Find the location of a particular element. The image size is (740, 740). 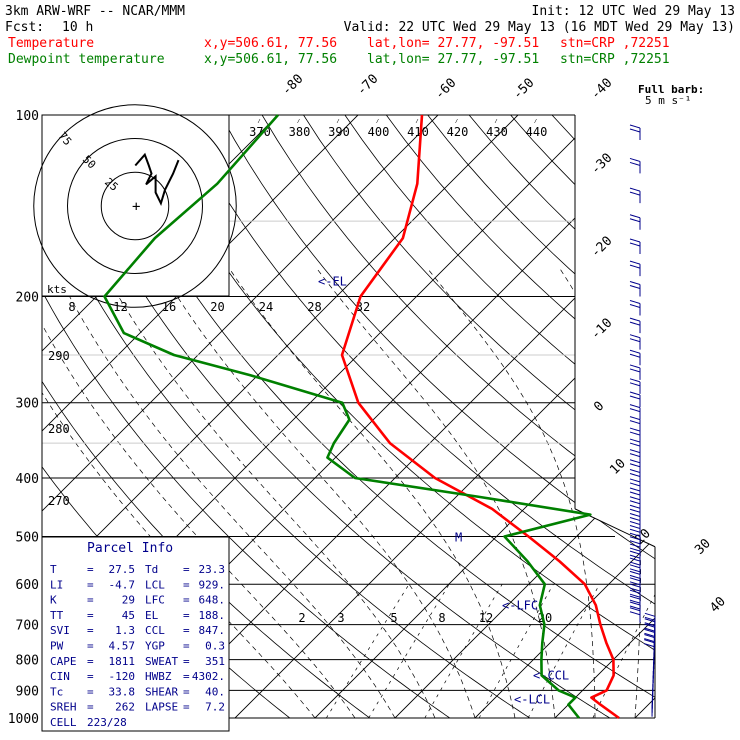

parcel-info-box is located at coordinates (135, 634).